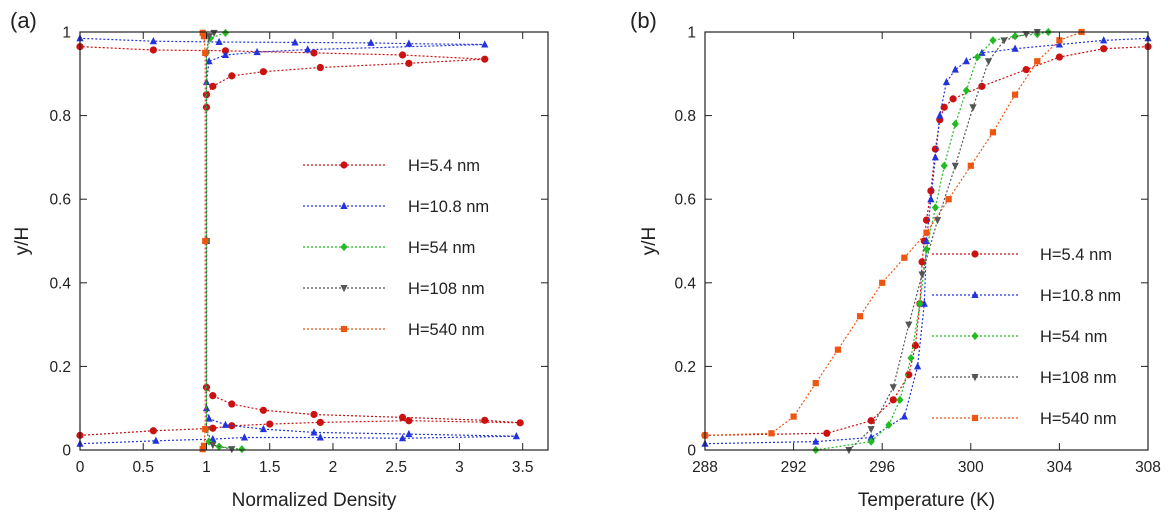  Describe the element at coordinates (22, 241) in the screenshot. I see `y-axis-label: y/H` at that location.